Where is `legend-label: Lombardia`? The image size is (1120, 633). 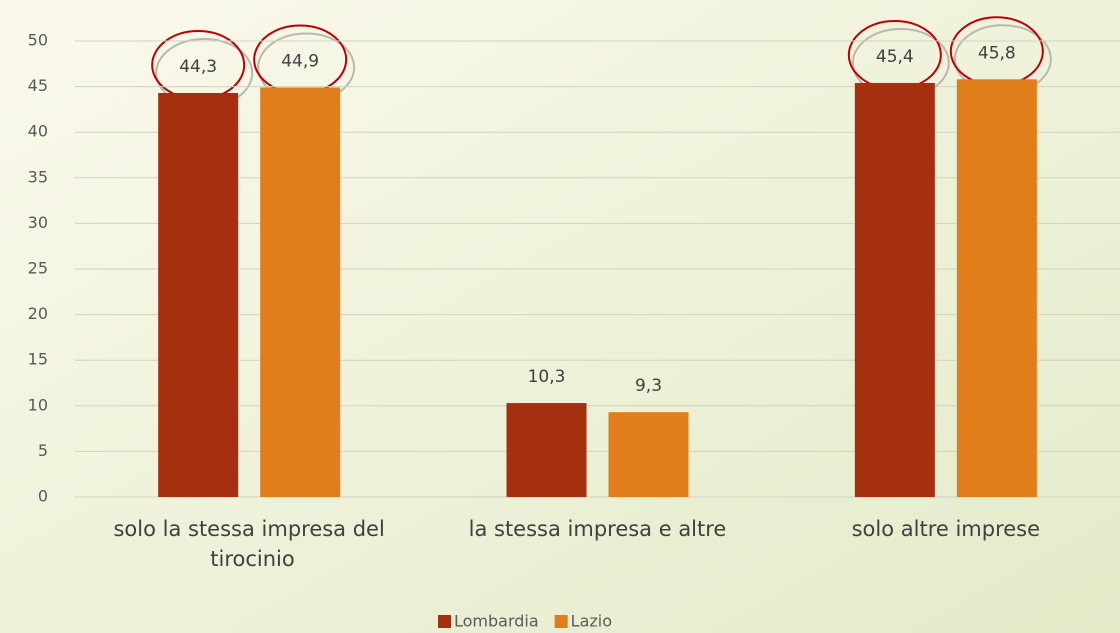 legend-label: Lombardia is located at coordinates (496, 621).